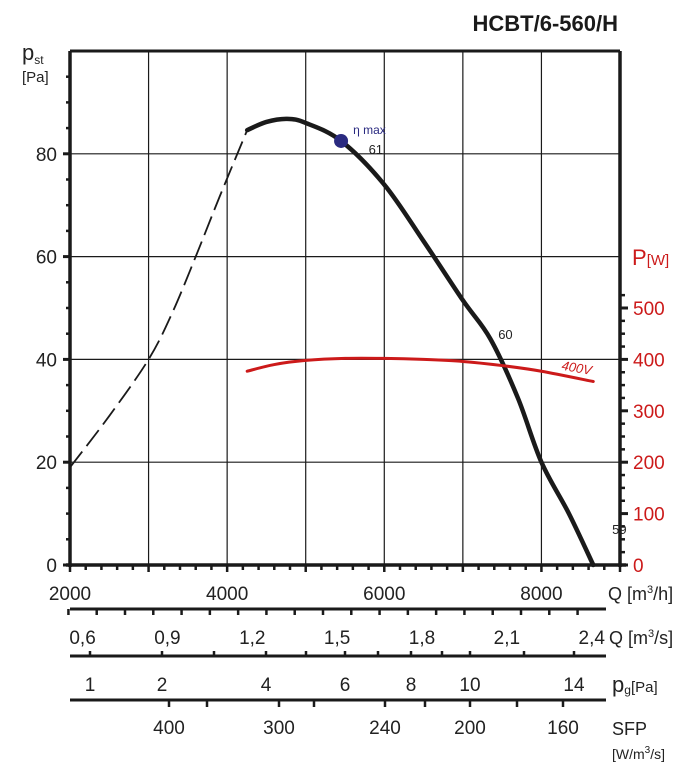 This screenshot has height=776, width=698. What do you see at coordinates (162, 685) in the screenshot?
I see `pg-tick-label: 2` at bounding box center [162, 685].